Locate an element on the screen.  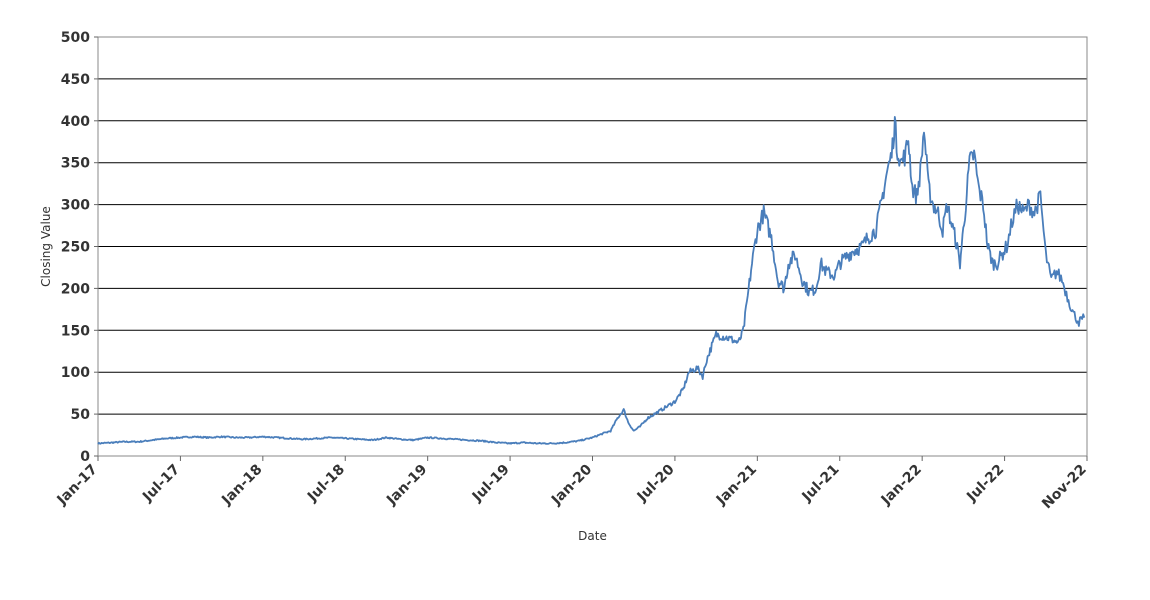
y-tick-label: 100 is located at coordinates (75, 373).